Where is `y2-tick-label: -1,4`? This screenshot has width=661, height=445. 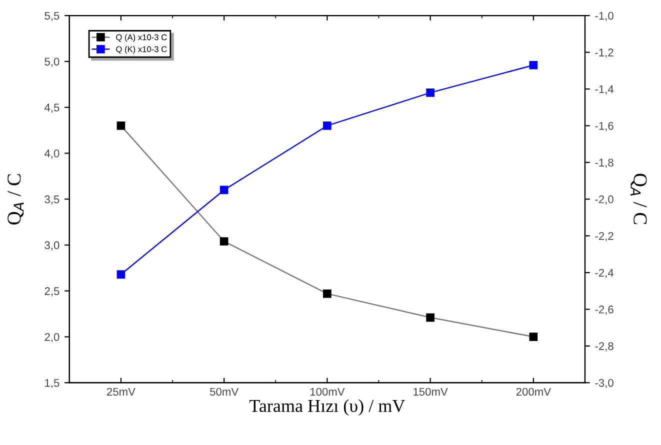
y2-tick-label: -1,4 is located at coordinates (604, 89).